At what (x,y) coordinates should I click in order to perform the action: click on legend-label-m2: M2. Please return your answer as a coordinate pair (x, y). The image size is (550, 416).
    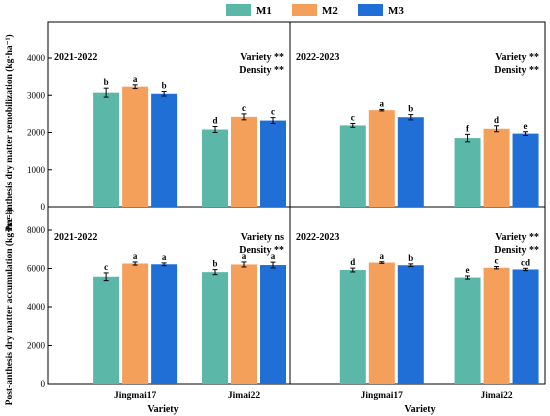
    Looking at the image, I should click on (330, 11).